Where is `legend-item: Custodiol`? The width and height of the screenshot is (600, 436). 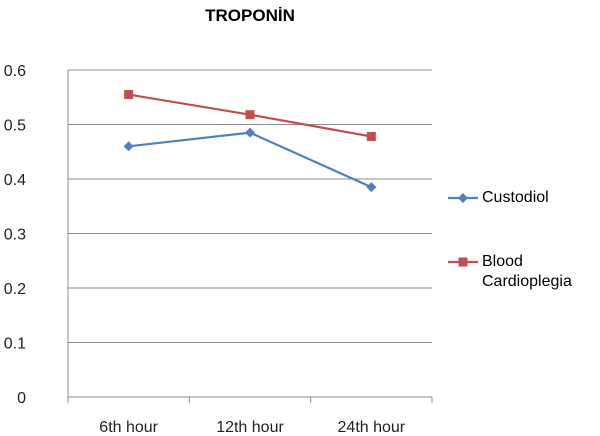
legend-item: Custodiol is located at coordinates (523, 198).